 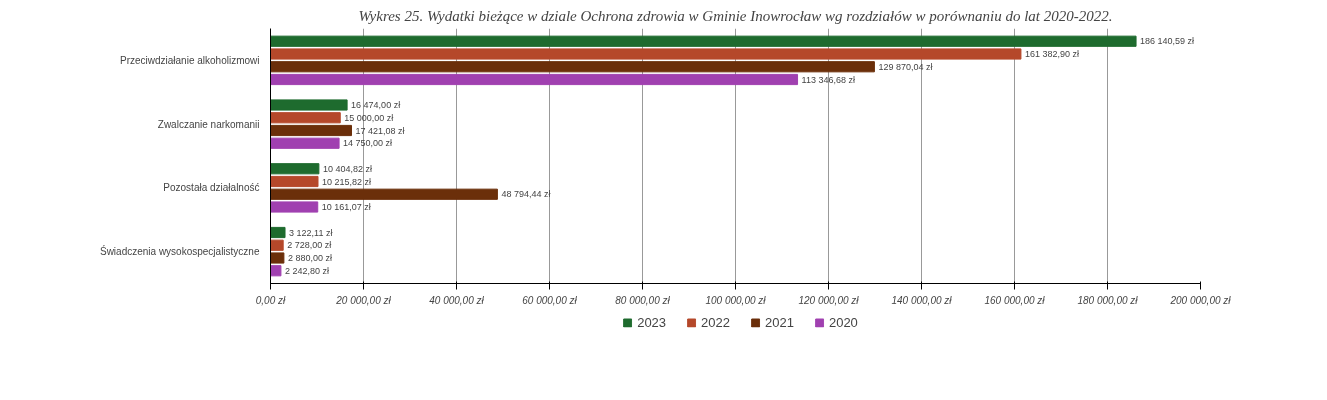 I want to click on data-label: 16 474,00 zł, so click(x=376, y=105).